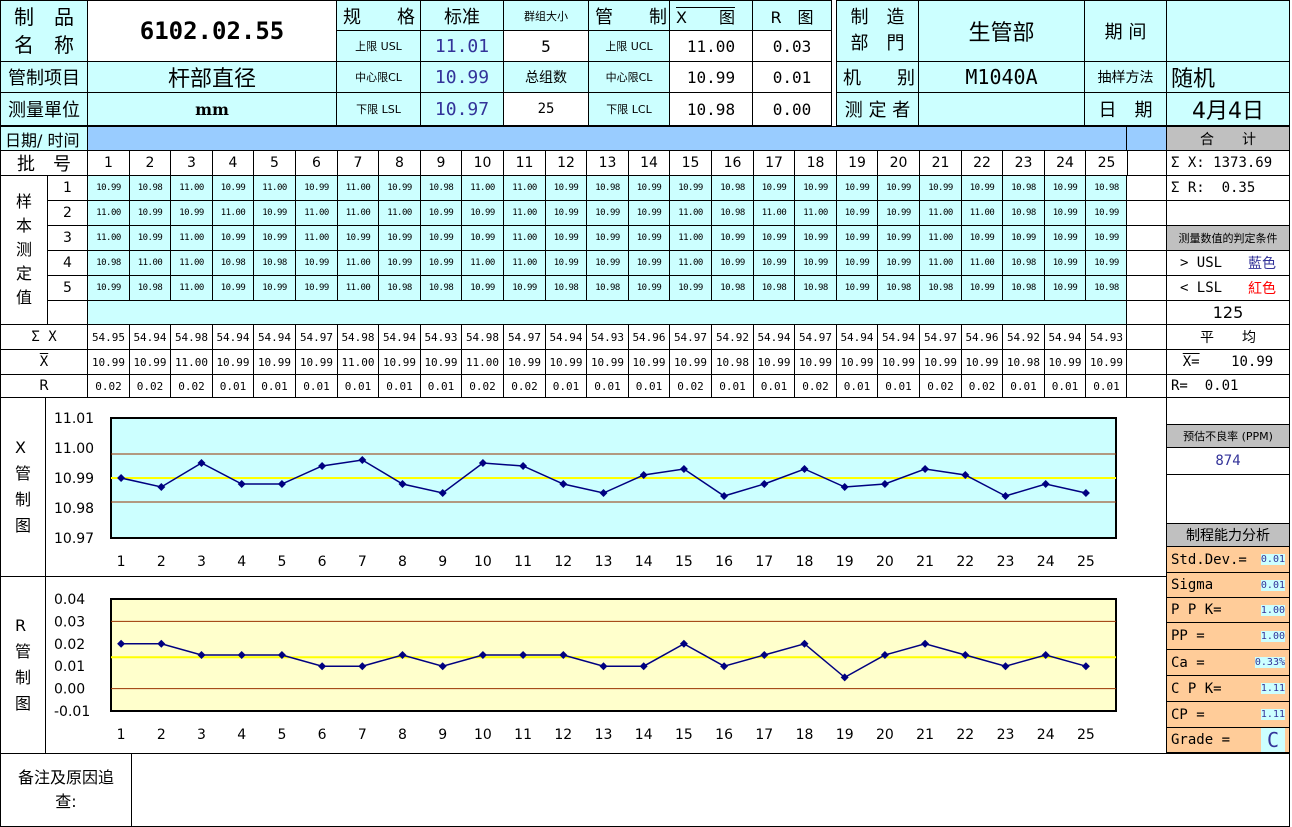 This screenshot has width=1292, height=827. What do you see at coordinates (607, 138) in the screenshot?
I see `date-time-row` at bounding box center [607, 138].